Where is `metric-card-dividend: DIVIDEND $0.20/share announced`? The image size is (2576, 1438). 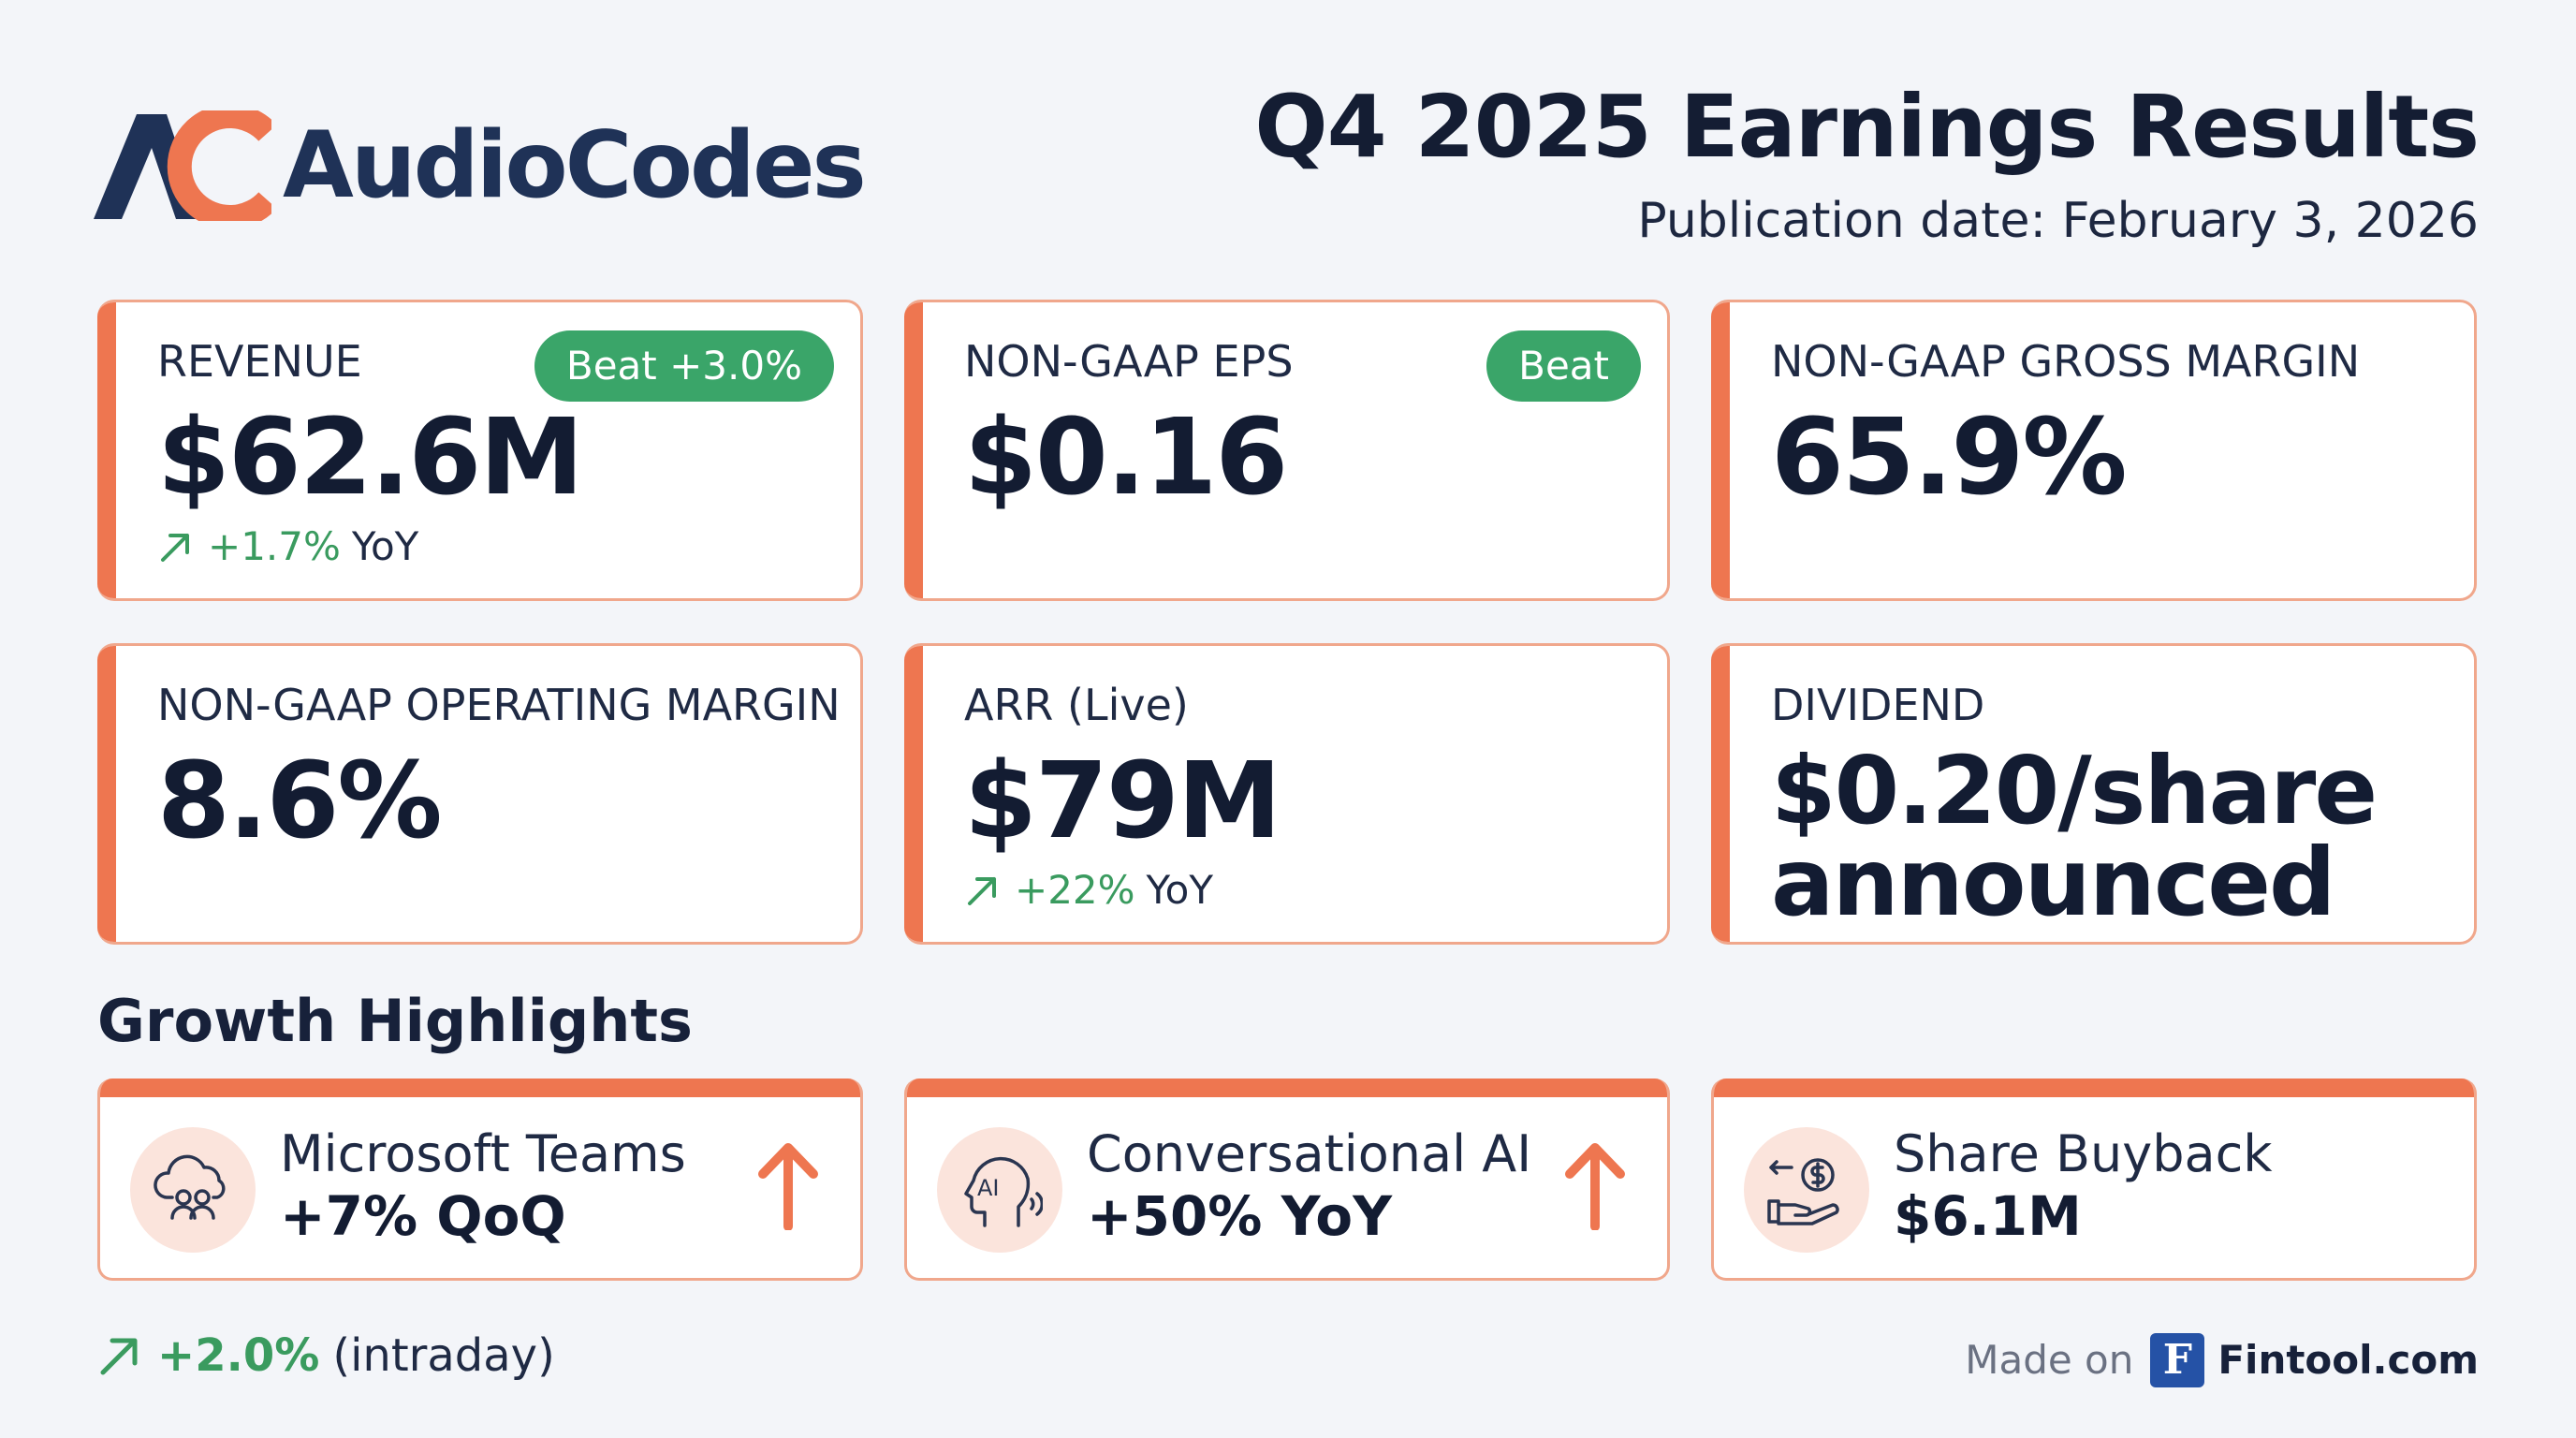
metric-card-dividend: DIVIDEND $0.20/share announced is located at coordinates (2094, 794).